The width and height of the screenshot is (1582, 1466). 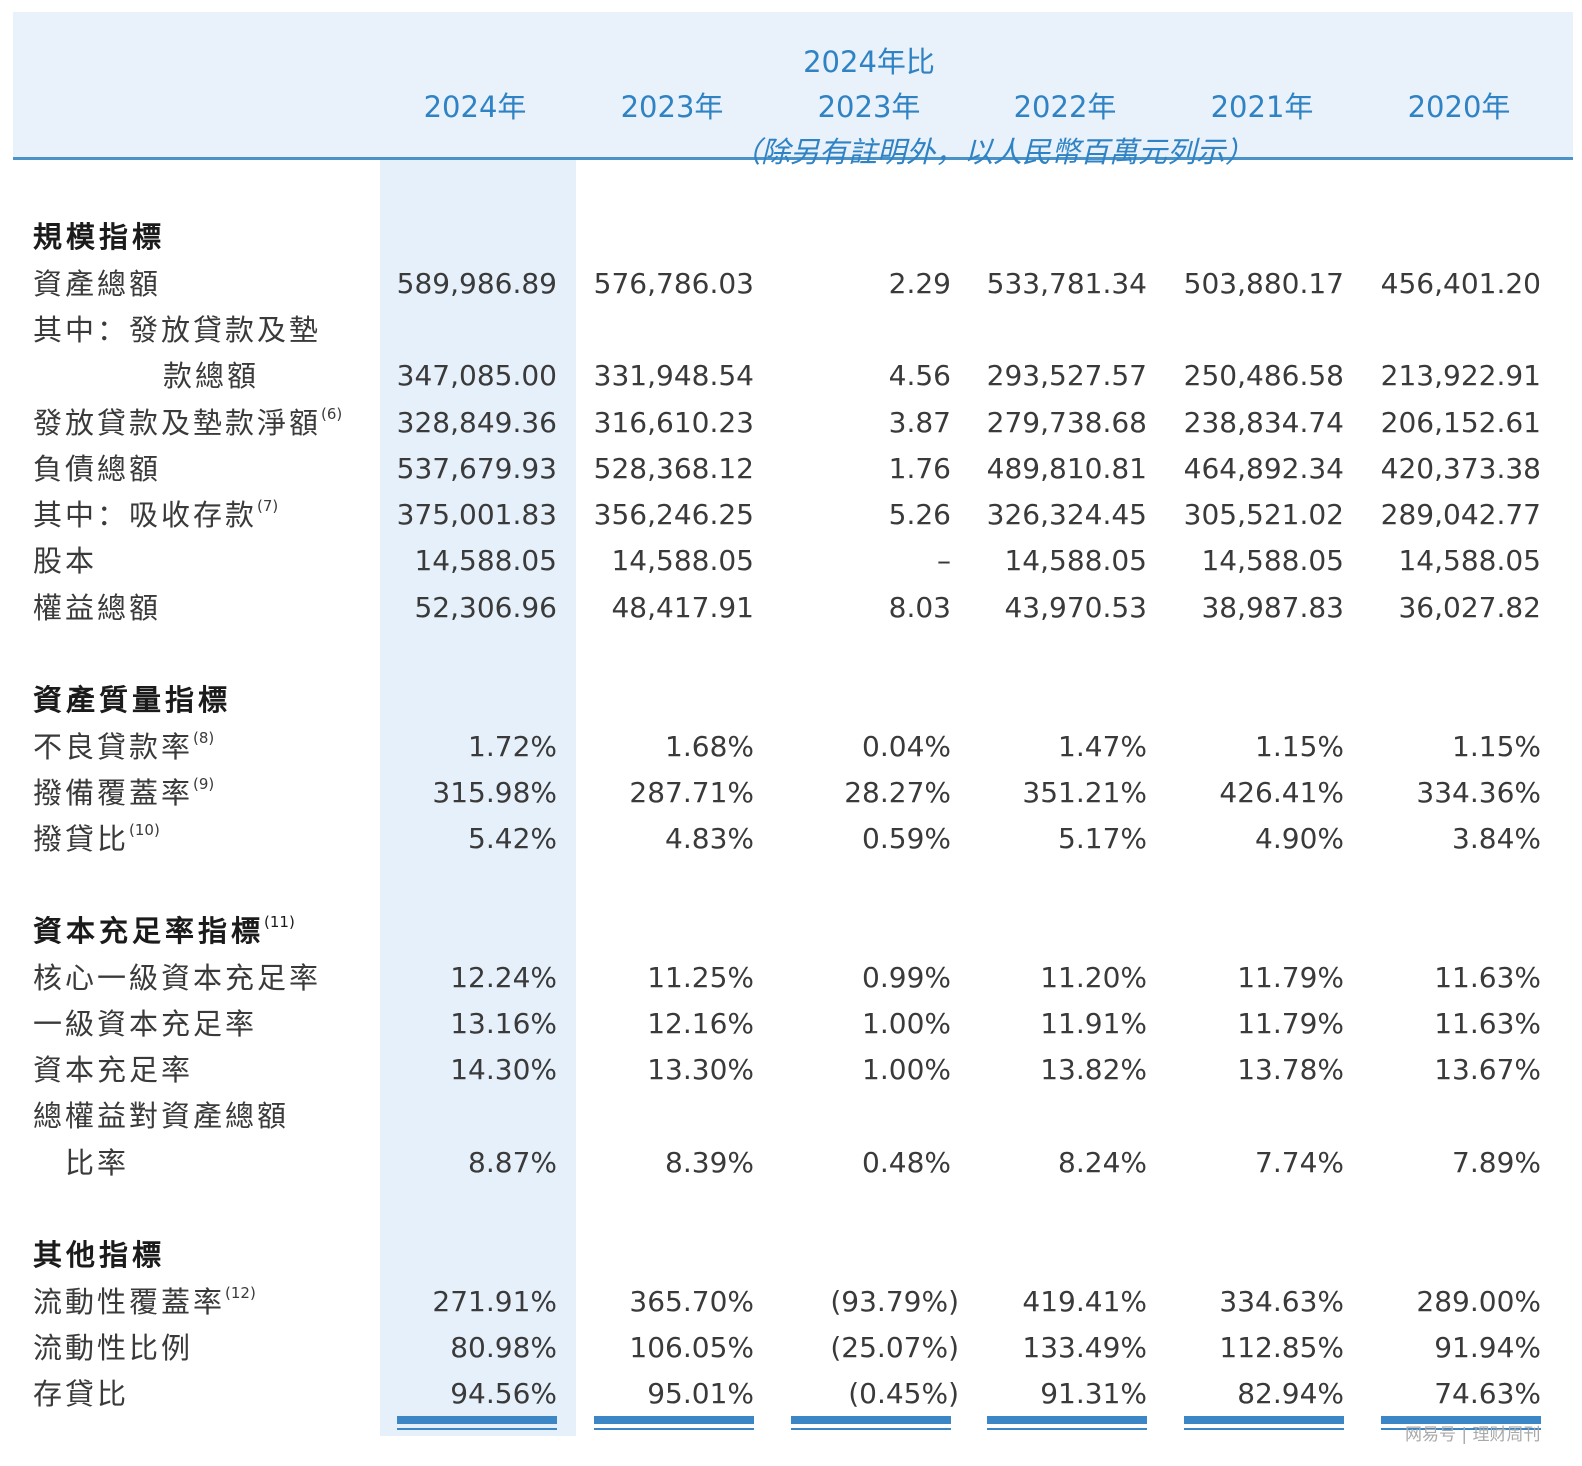 What do you see at coordinates (512, 1162) in the screenshot?
I see `cell-2024: 8.87%` at bounding box center [512, 1162].